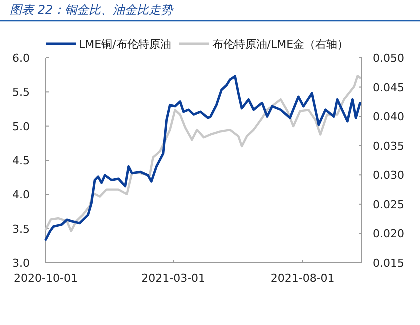 The height and width of the screenshot is (325, 420). I want to click on x-tick-label: 2021-08-01, so click(302, 278).